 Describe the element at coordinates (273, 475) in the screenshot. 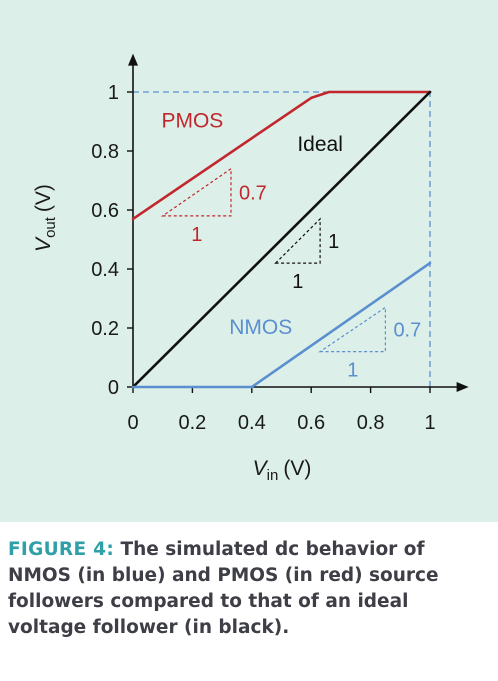

I see `x-axis-label-sub: in` at that location.